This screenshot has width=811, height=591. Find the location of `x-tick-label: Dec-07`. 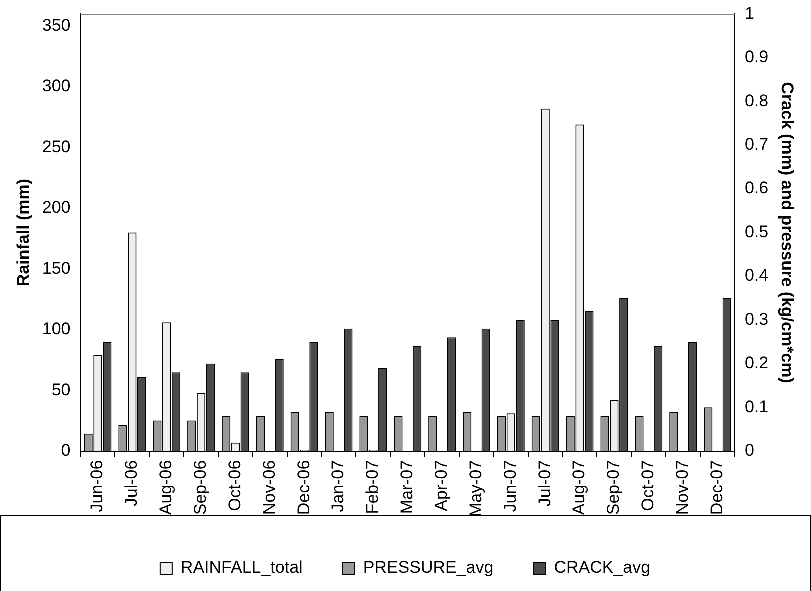

x-tick-label: Dec-07 is located at coordinates (716, 488).